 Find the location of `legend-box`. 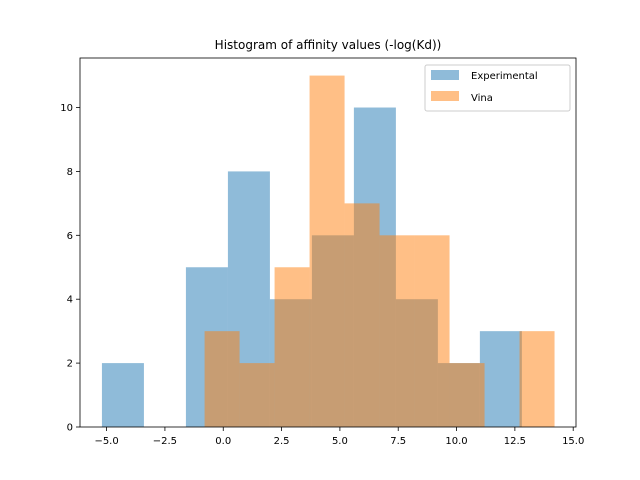

legend-box is located at coordinates (497, 88).